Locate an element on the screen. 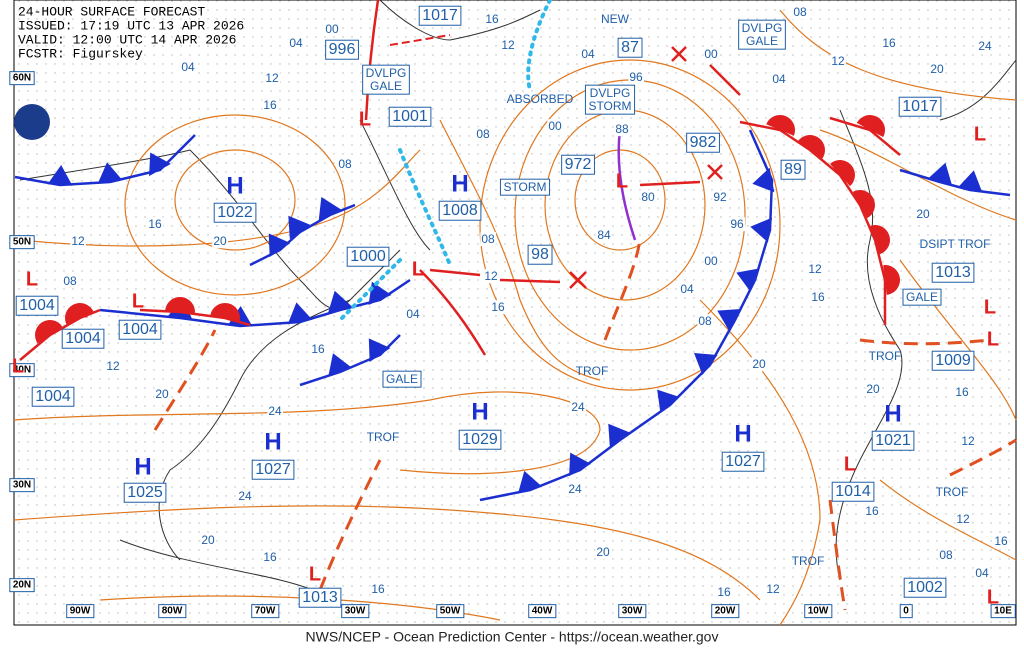 This screenshot has height=652, width=1024. lat-label: 40N is located at coordinates (22, 370).